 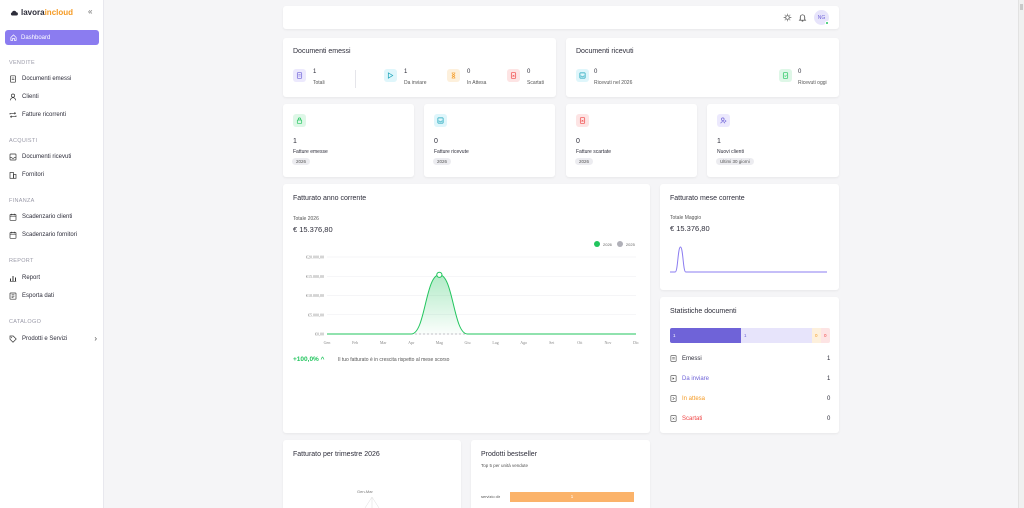 What do you see at coordinates (365, 491) in the screenshot?
I see `pie-label: Gen-Mar` at bounding box center [365, 491].